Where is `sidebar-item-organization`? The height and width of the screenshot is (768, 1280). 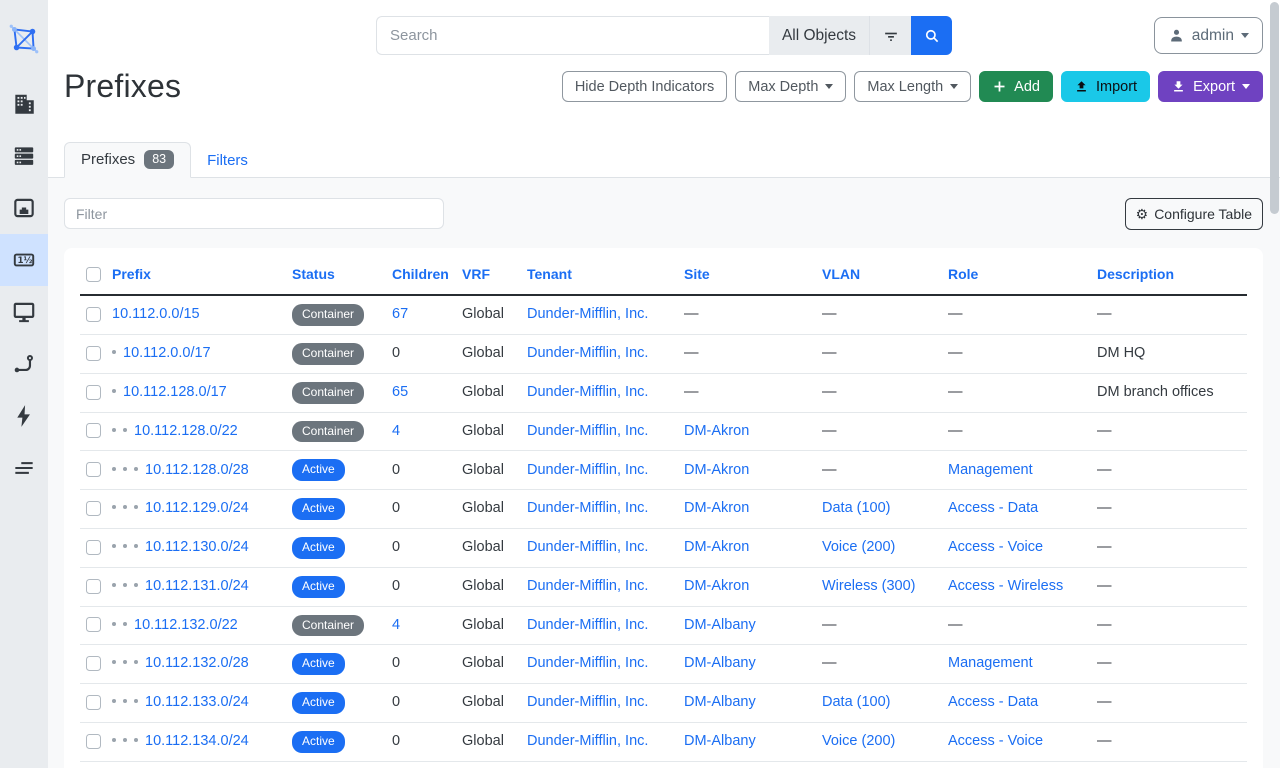 sidebar-item-organization is located at coordinates (24, 104).